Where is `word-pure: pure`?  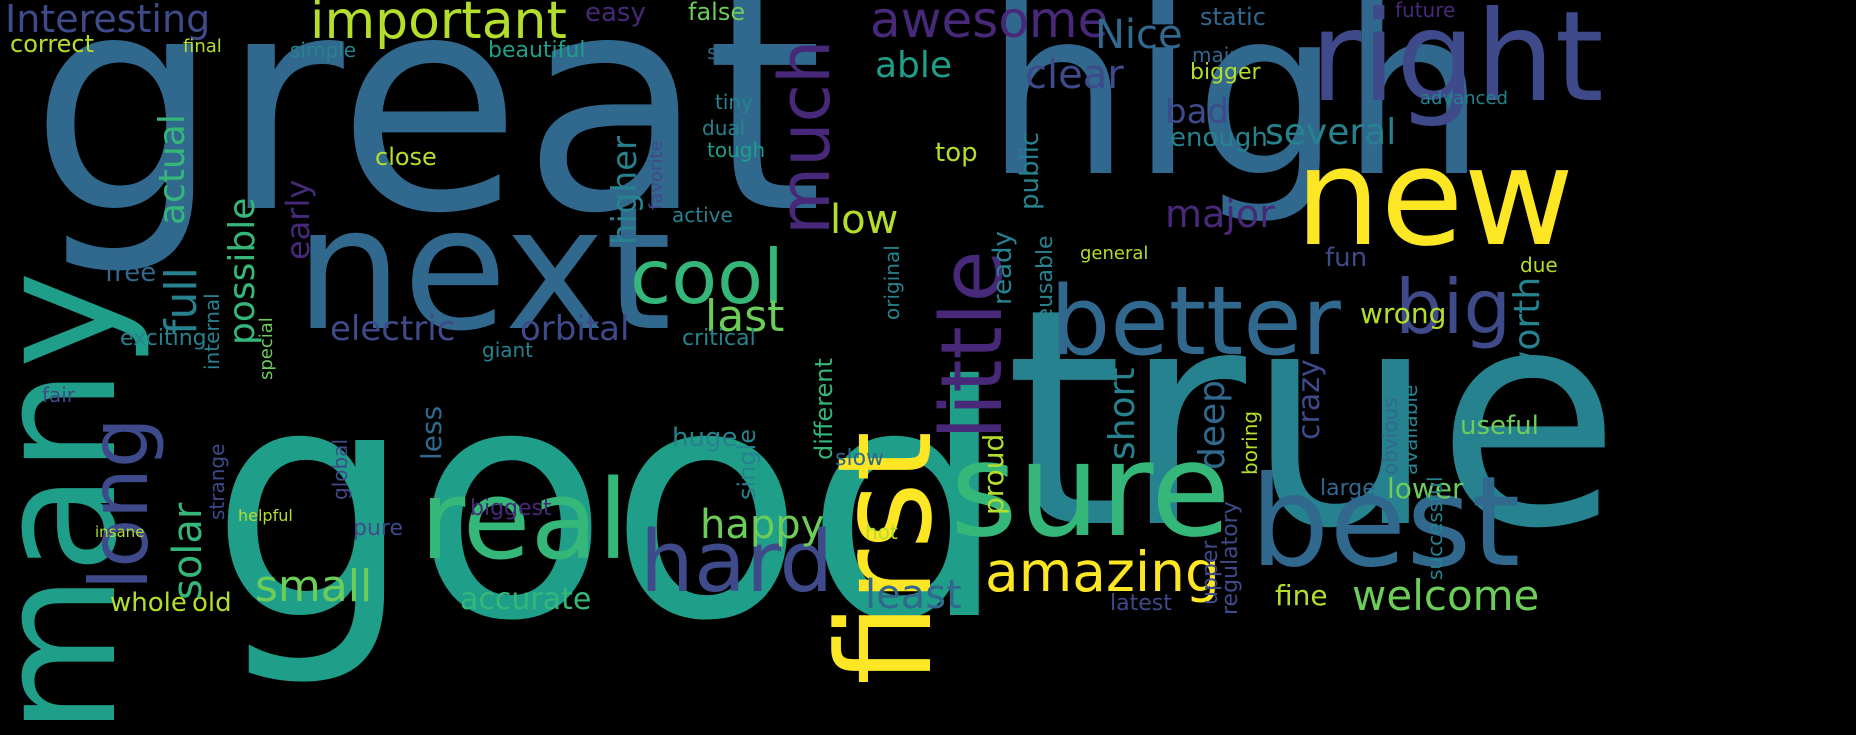
word-pure: pure is located at coordinates (378, 528).